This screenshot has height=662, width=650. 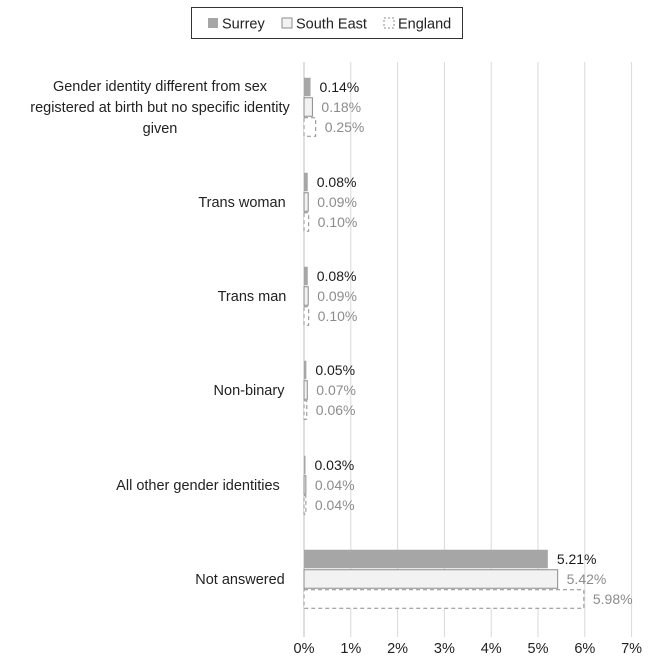 I want to click on legend-swatch-surrey, so click(x=213, y=23).